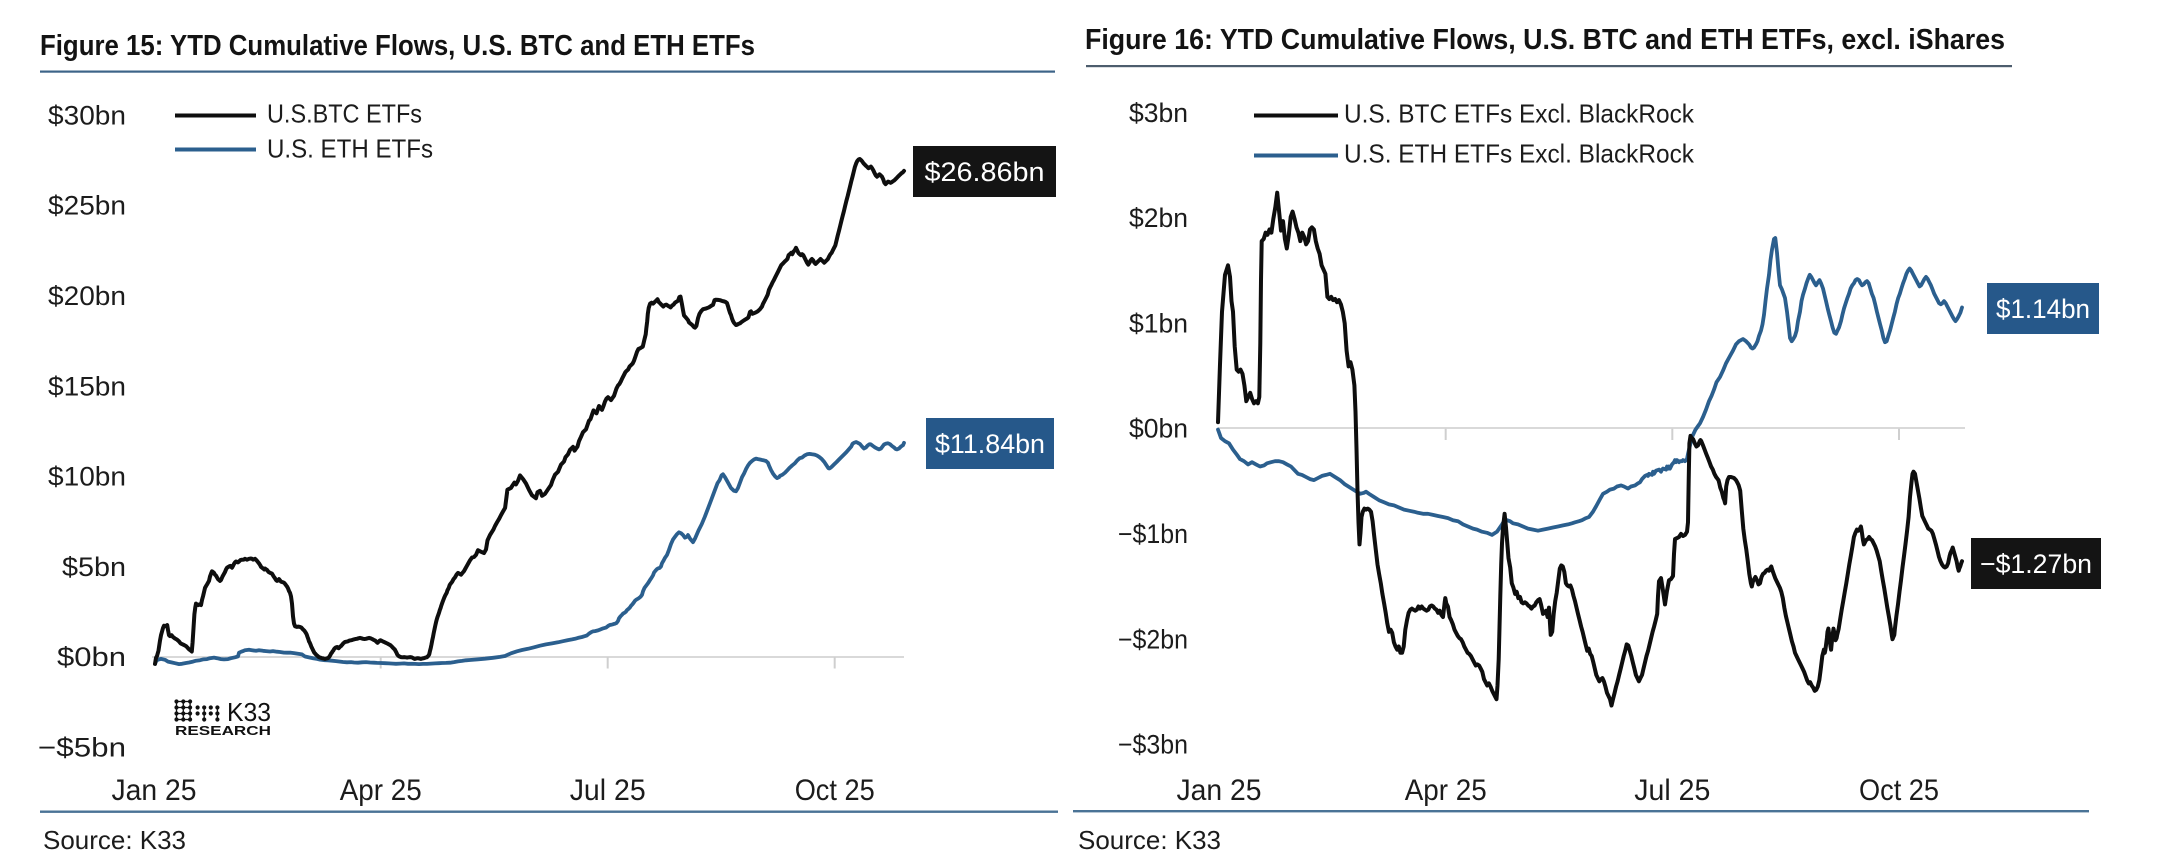 The width and height of the screenshot is (2163, 860). I want to click on svg-text: U.S.BTC ETFs, so click(344, 114).